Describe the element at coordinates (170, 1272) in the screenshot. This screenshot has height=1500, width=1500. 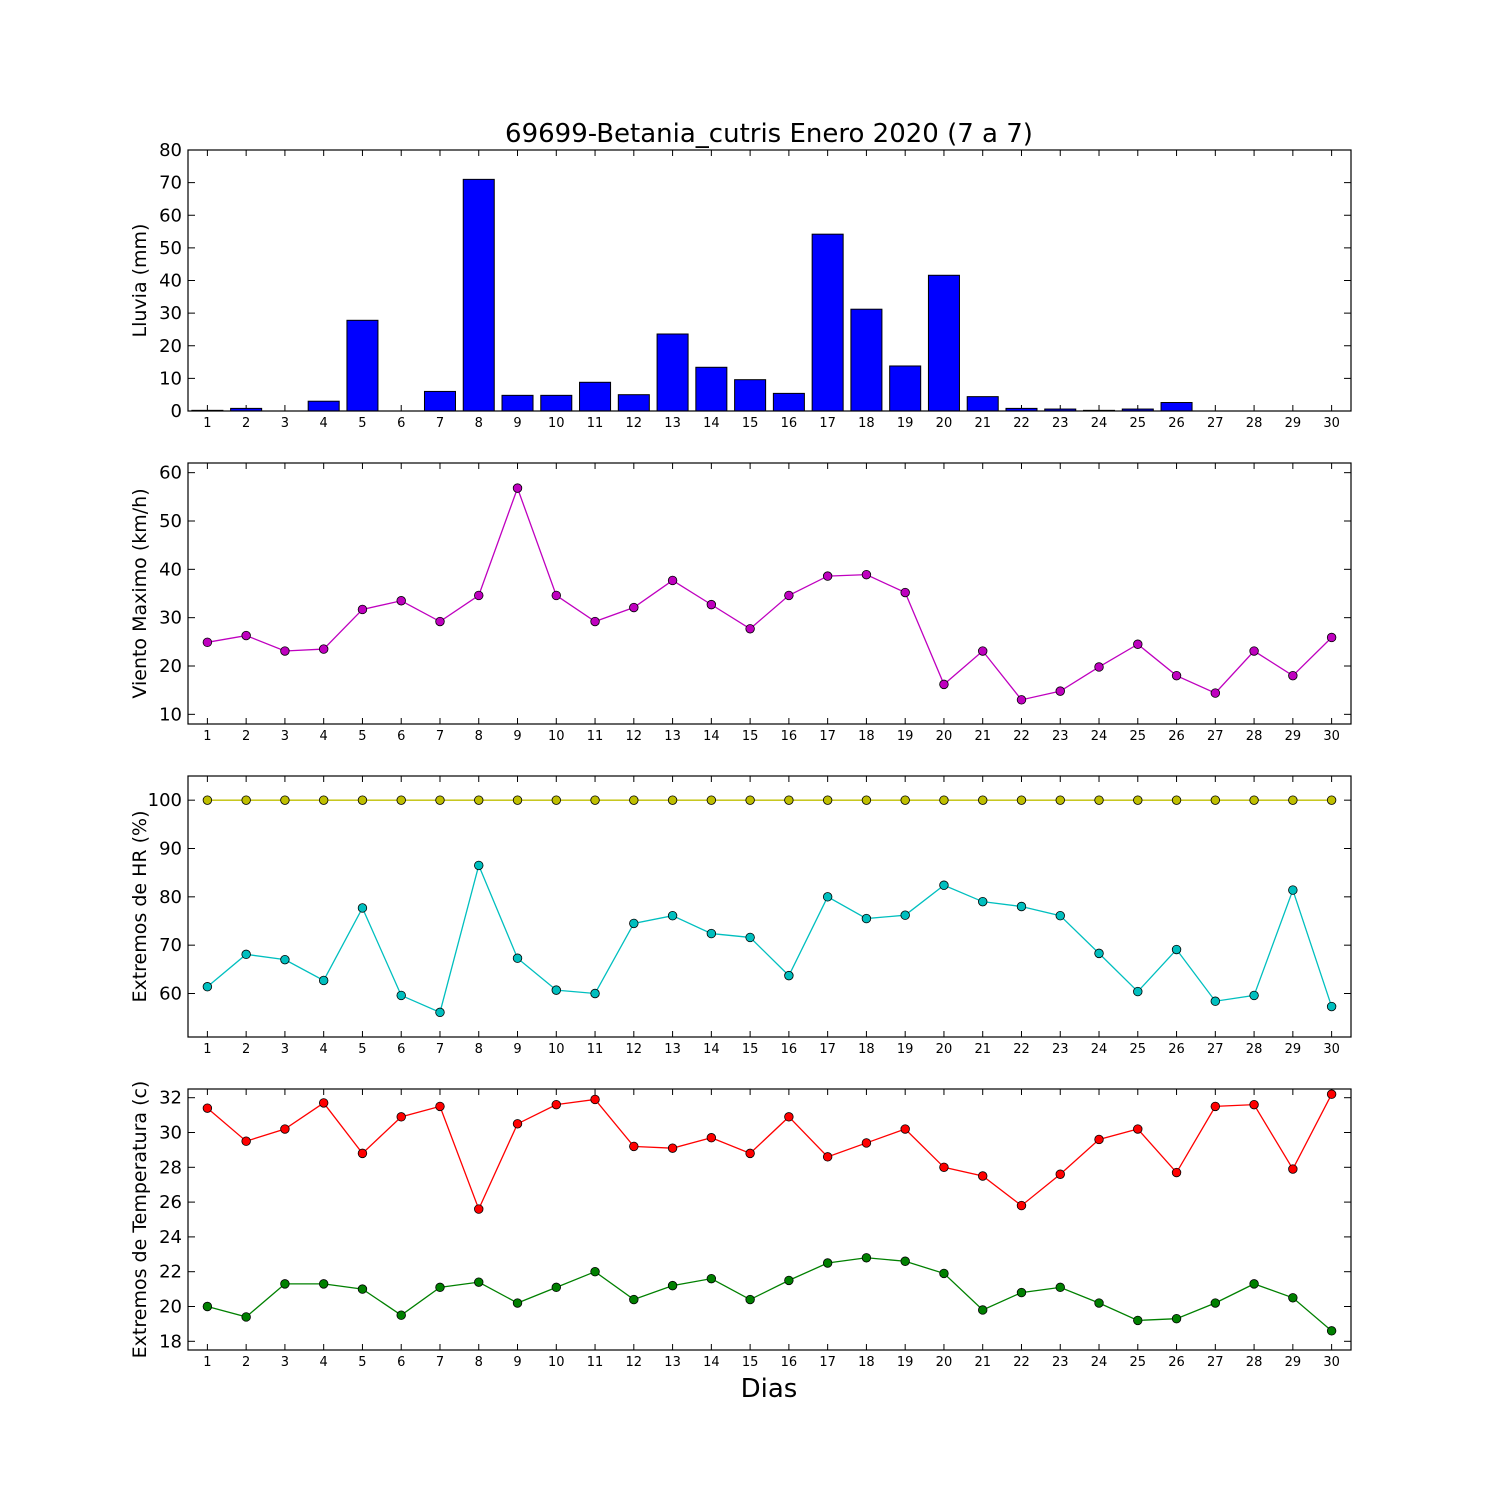
I see `y-tick-label: 22` at that location.